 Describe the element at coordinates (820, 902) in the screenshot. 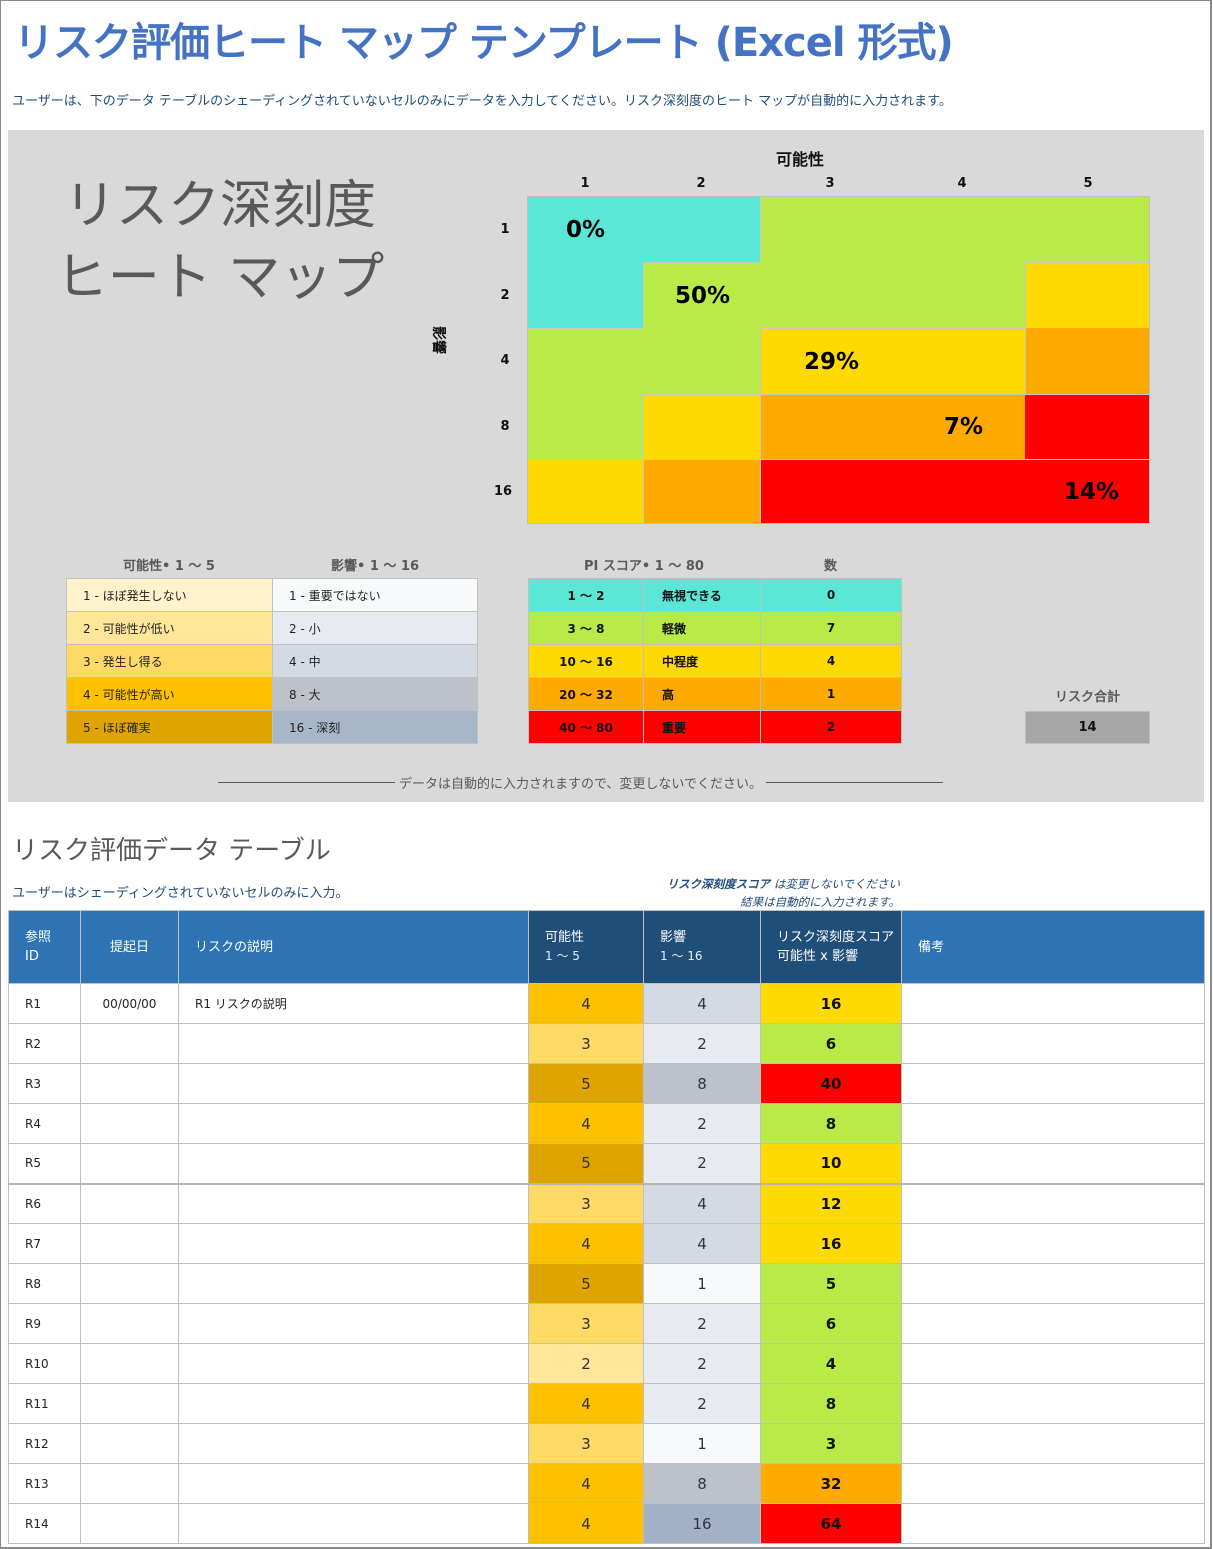

I see `score-note-line2: 結果は自動的に入力されます。` at that location.